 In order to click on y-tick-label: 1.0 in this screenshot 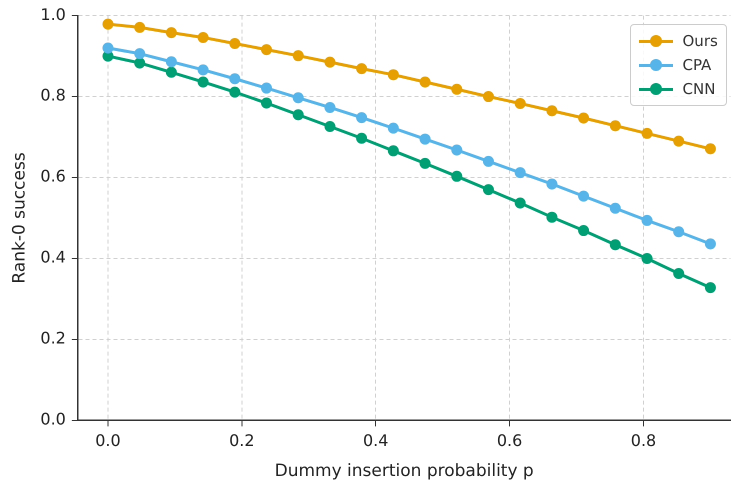, I will do `click(53, 14)`.